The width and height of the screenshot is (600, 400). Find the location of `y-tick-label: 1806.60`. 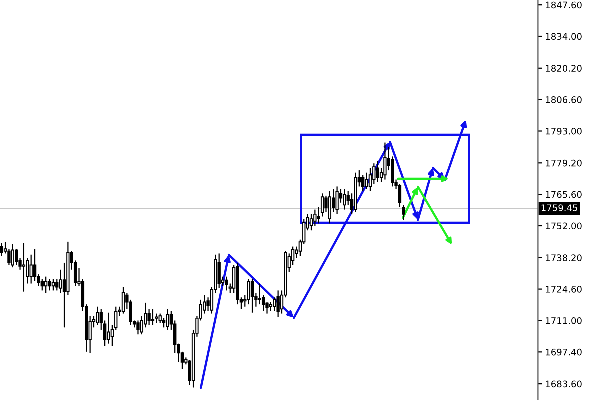

y-tick-label: 1806.60 is located at coordinates (564, 100).